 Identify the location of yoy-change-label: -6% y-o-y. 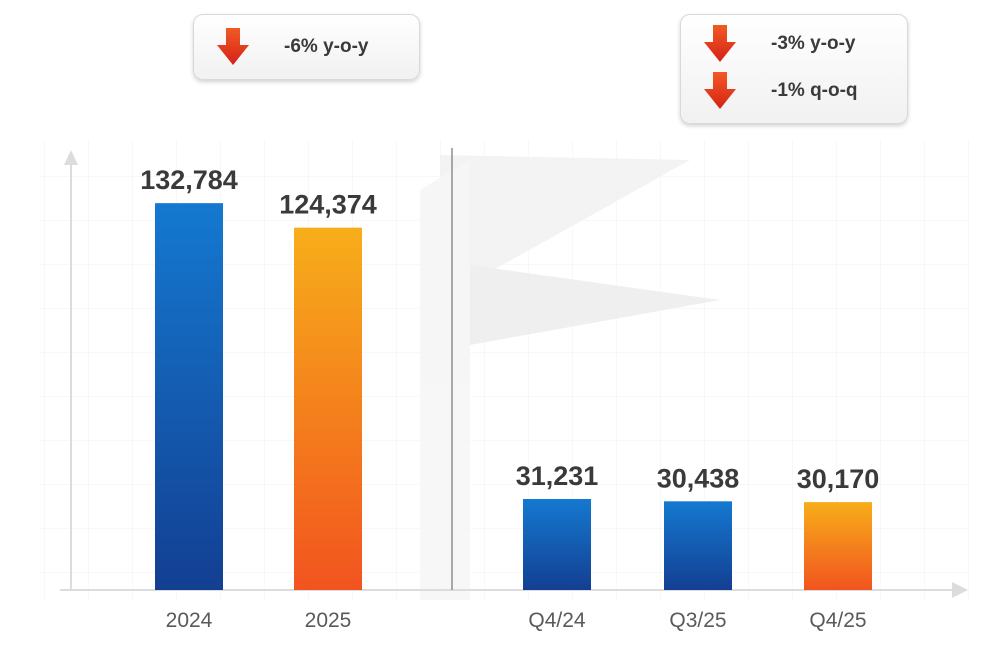
(326, 46).